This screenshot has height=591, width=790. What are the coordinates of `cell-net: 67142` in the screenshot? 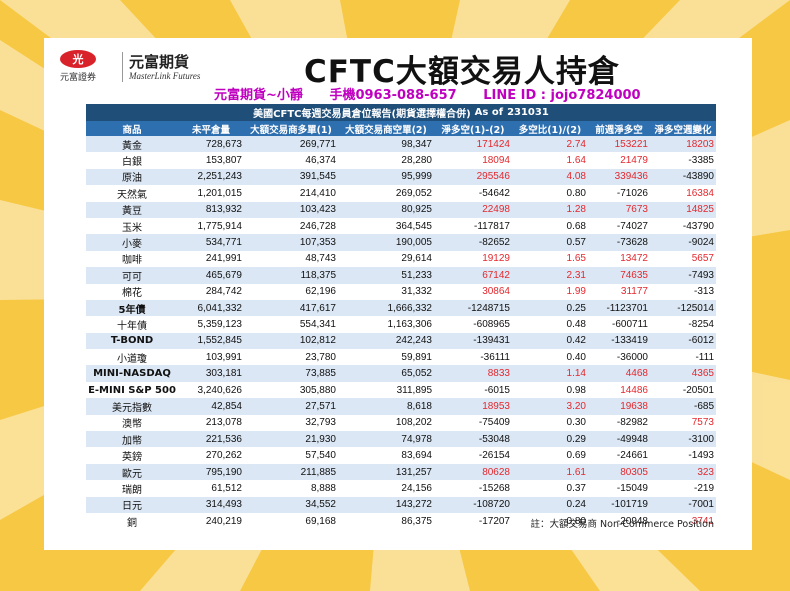 It's located at (473, 275).